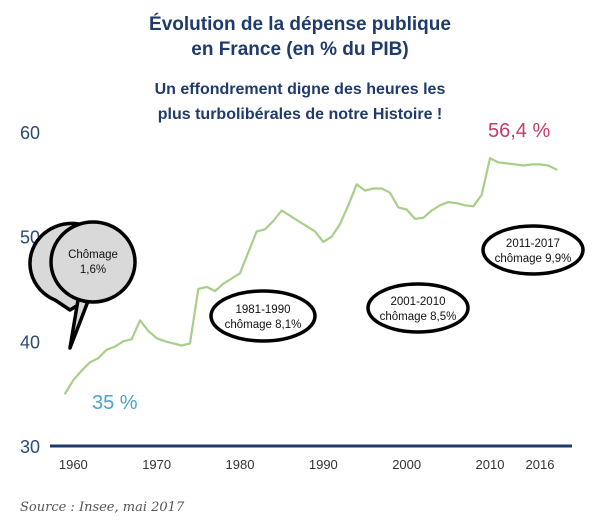  What do you see at coordinates (300, 114) in the screenshot?
I see `chart-subtitle-line-2: plus turbolibérales de notre Histoire !` at bounding box center [300, 114].